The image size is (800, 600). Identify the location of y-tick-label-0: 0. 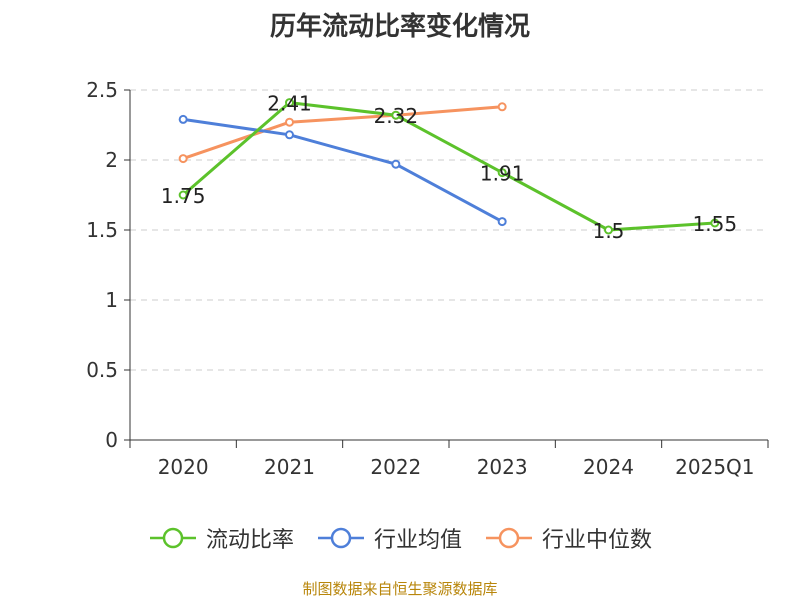
(111, 440).